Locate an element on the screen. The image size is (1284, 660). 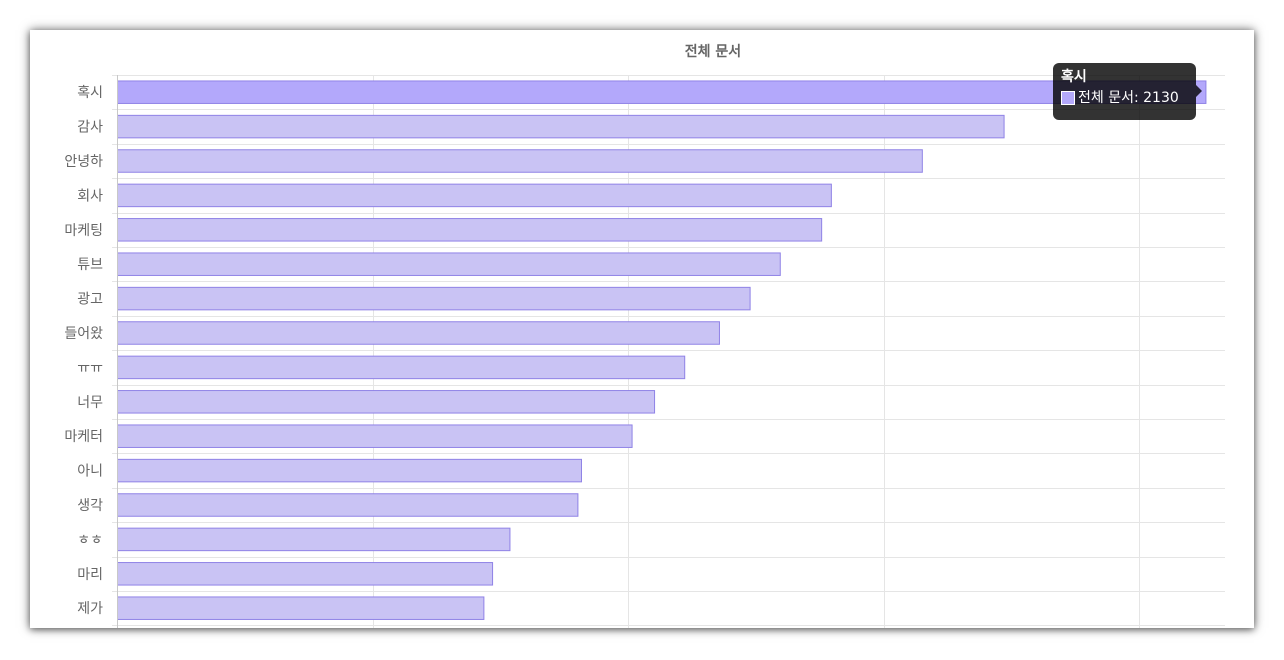
category-label: ㅠㅠ is located at coordinates (90, 368).